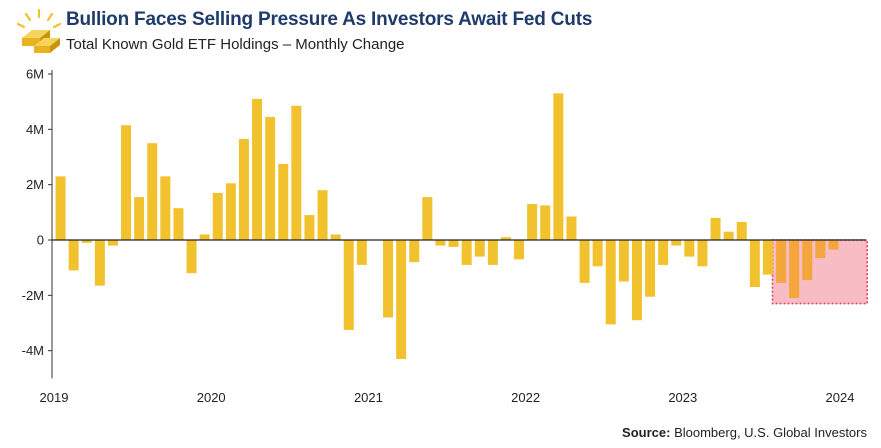 This screenshot has height=448, width=881. Describe the element at coordinates (770, 432) in the screenshot. I see `source-text: Bloomberg, U.S. Global Investors` at that location.